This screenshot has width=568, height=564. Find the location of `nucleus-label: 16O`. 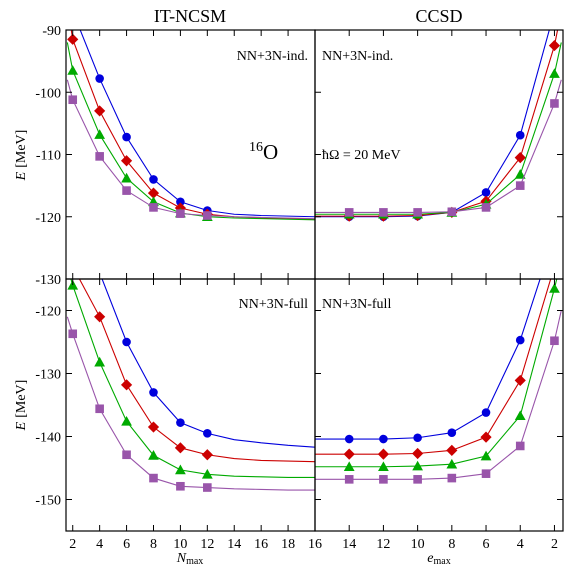

nucleus-label: 16O is located at coordinates (263, 152).